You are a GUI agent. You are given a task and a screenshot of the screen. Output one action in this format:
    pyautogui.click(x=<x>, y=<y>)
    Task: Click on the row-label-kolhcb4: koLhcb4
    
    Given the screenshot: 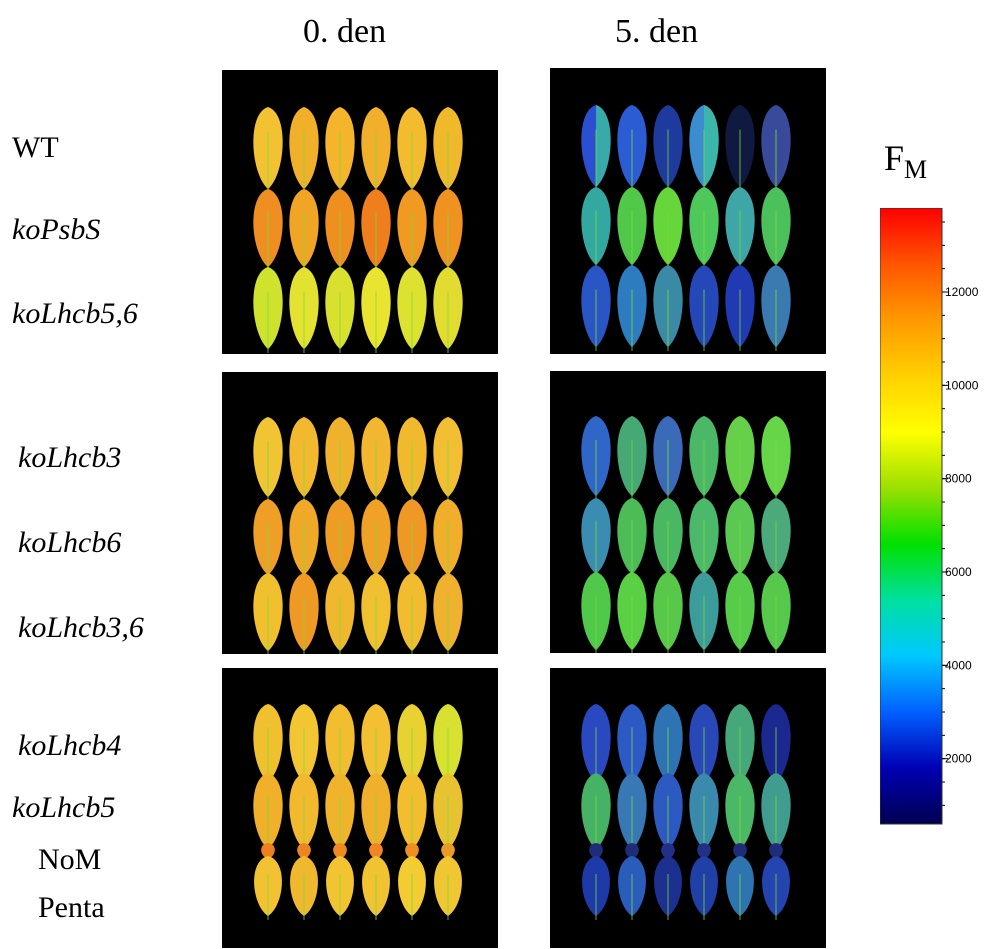 What is the action you would take?
    pyautogui.click(x=70, y=745)
    